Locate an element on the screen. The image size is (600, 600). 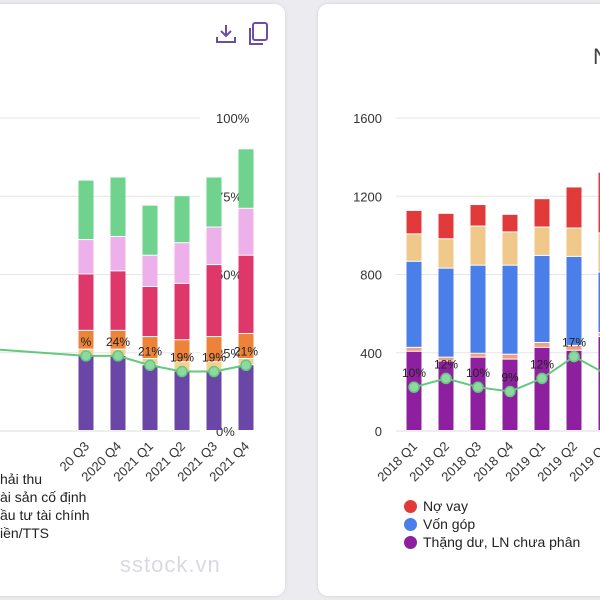
legend-label: iền/TTS is located at coordinates (25, 533).